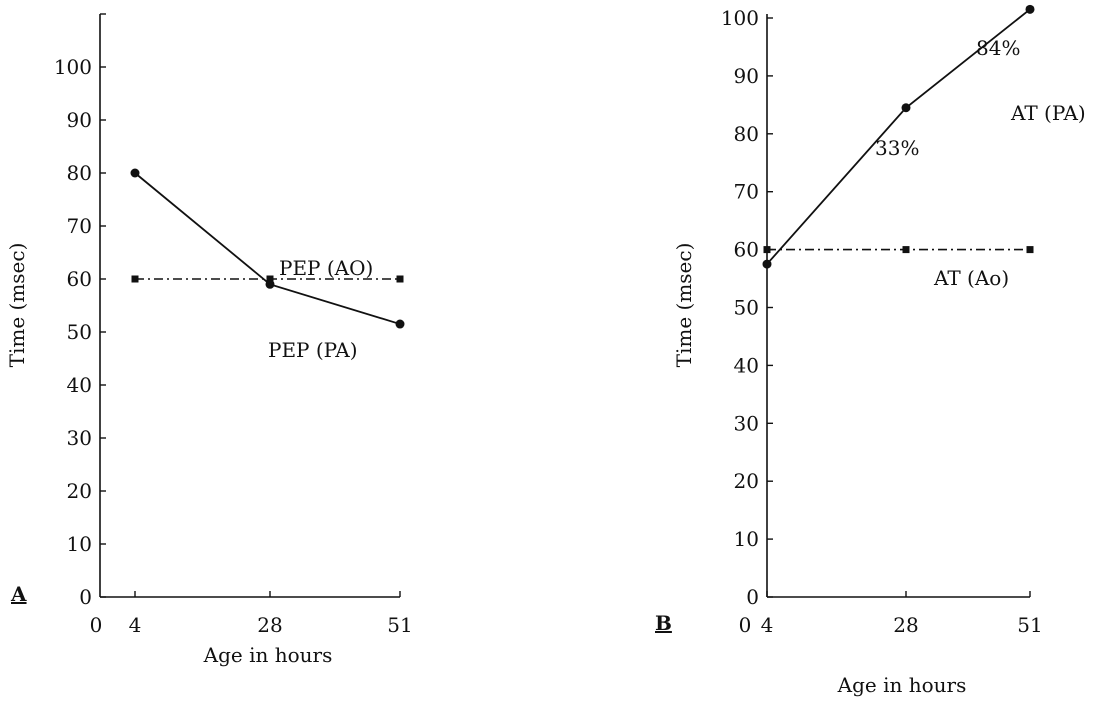 Image resolution: width=1094 pixels, height=703 pixels. I want to click on panel-a-x-ticks: 0 4 28 51, so click(251, 614).